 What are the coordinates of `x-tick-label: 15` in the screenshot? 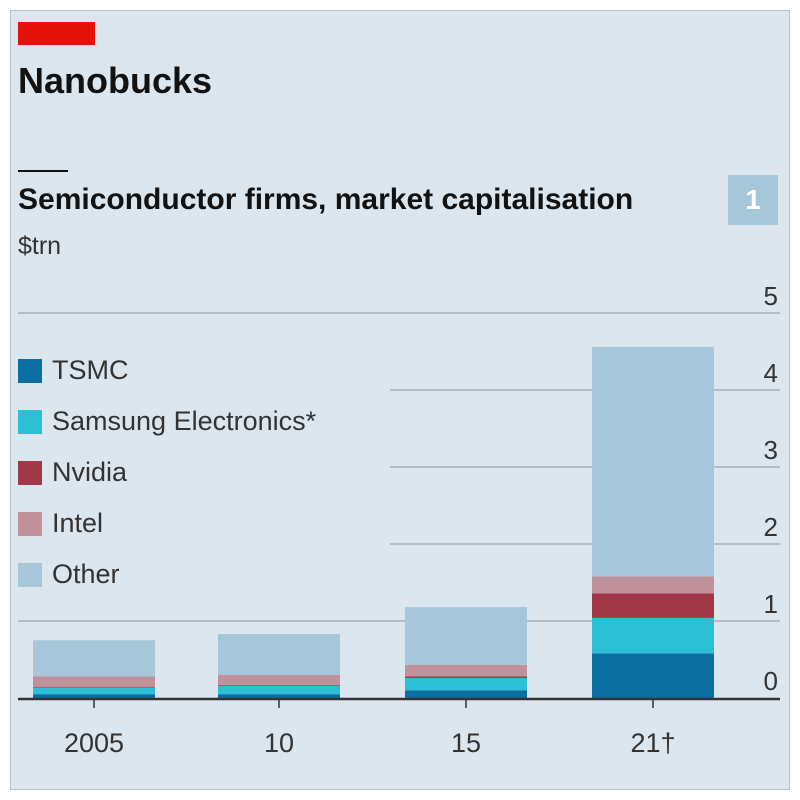 It's located at (466, 743).